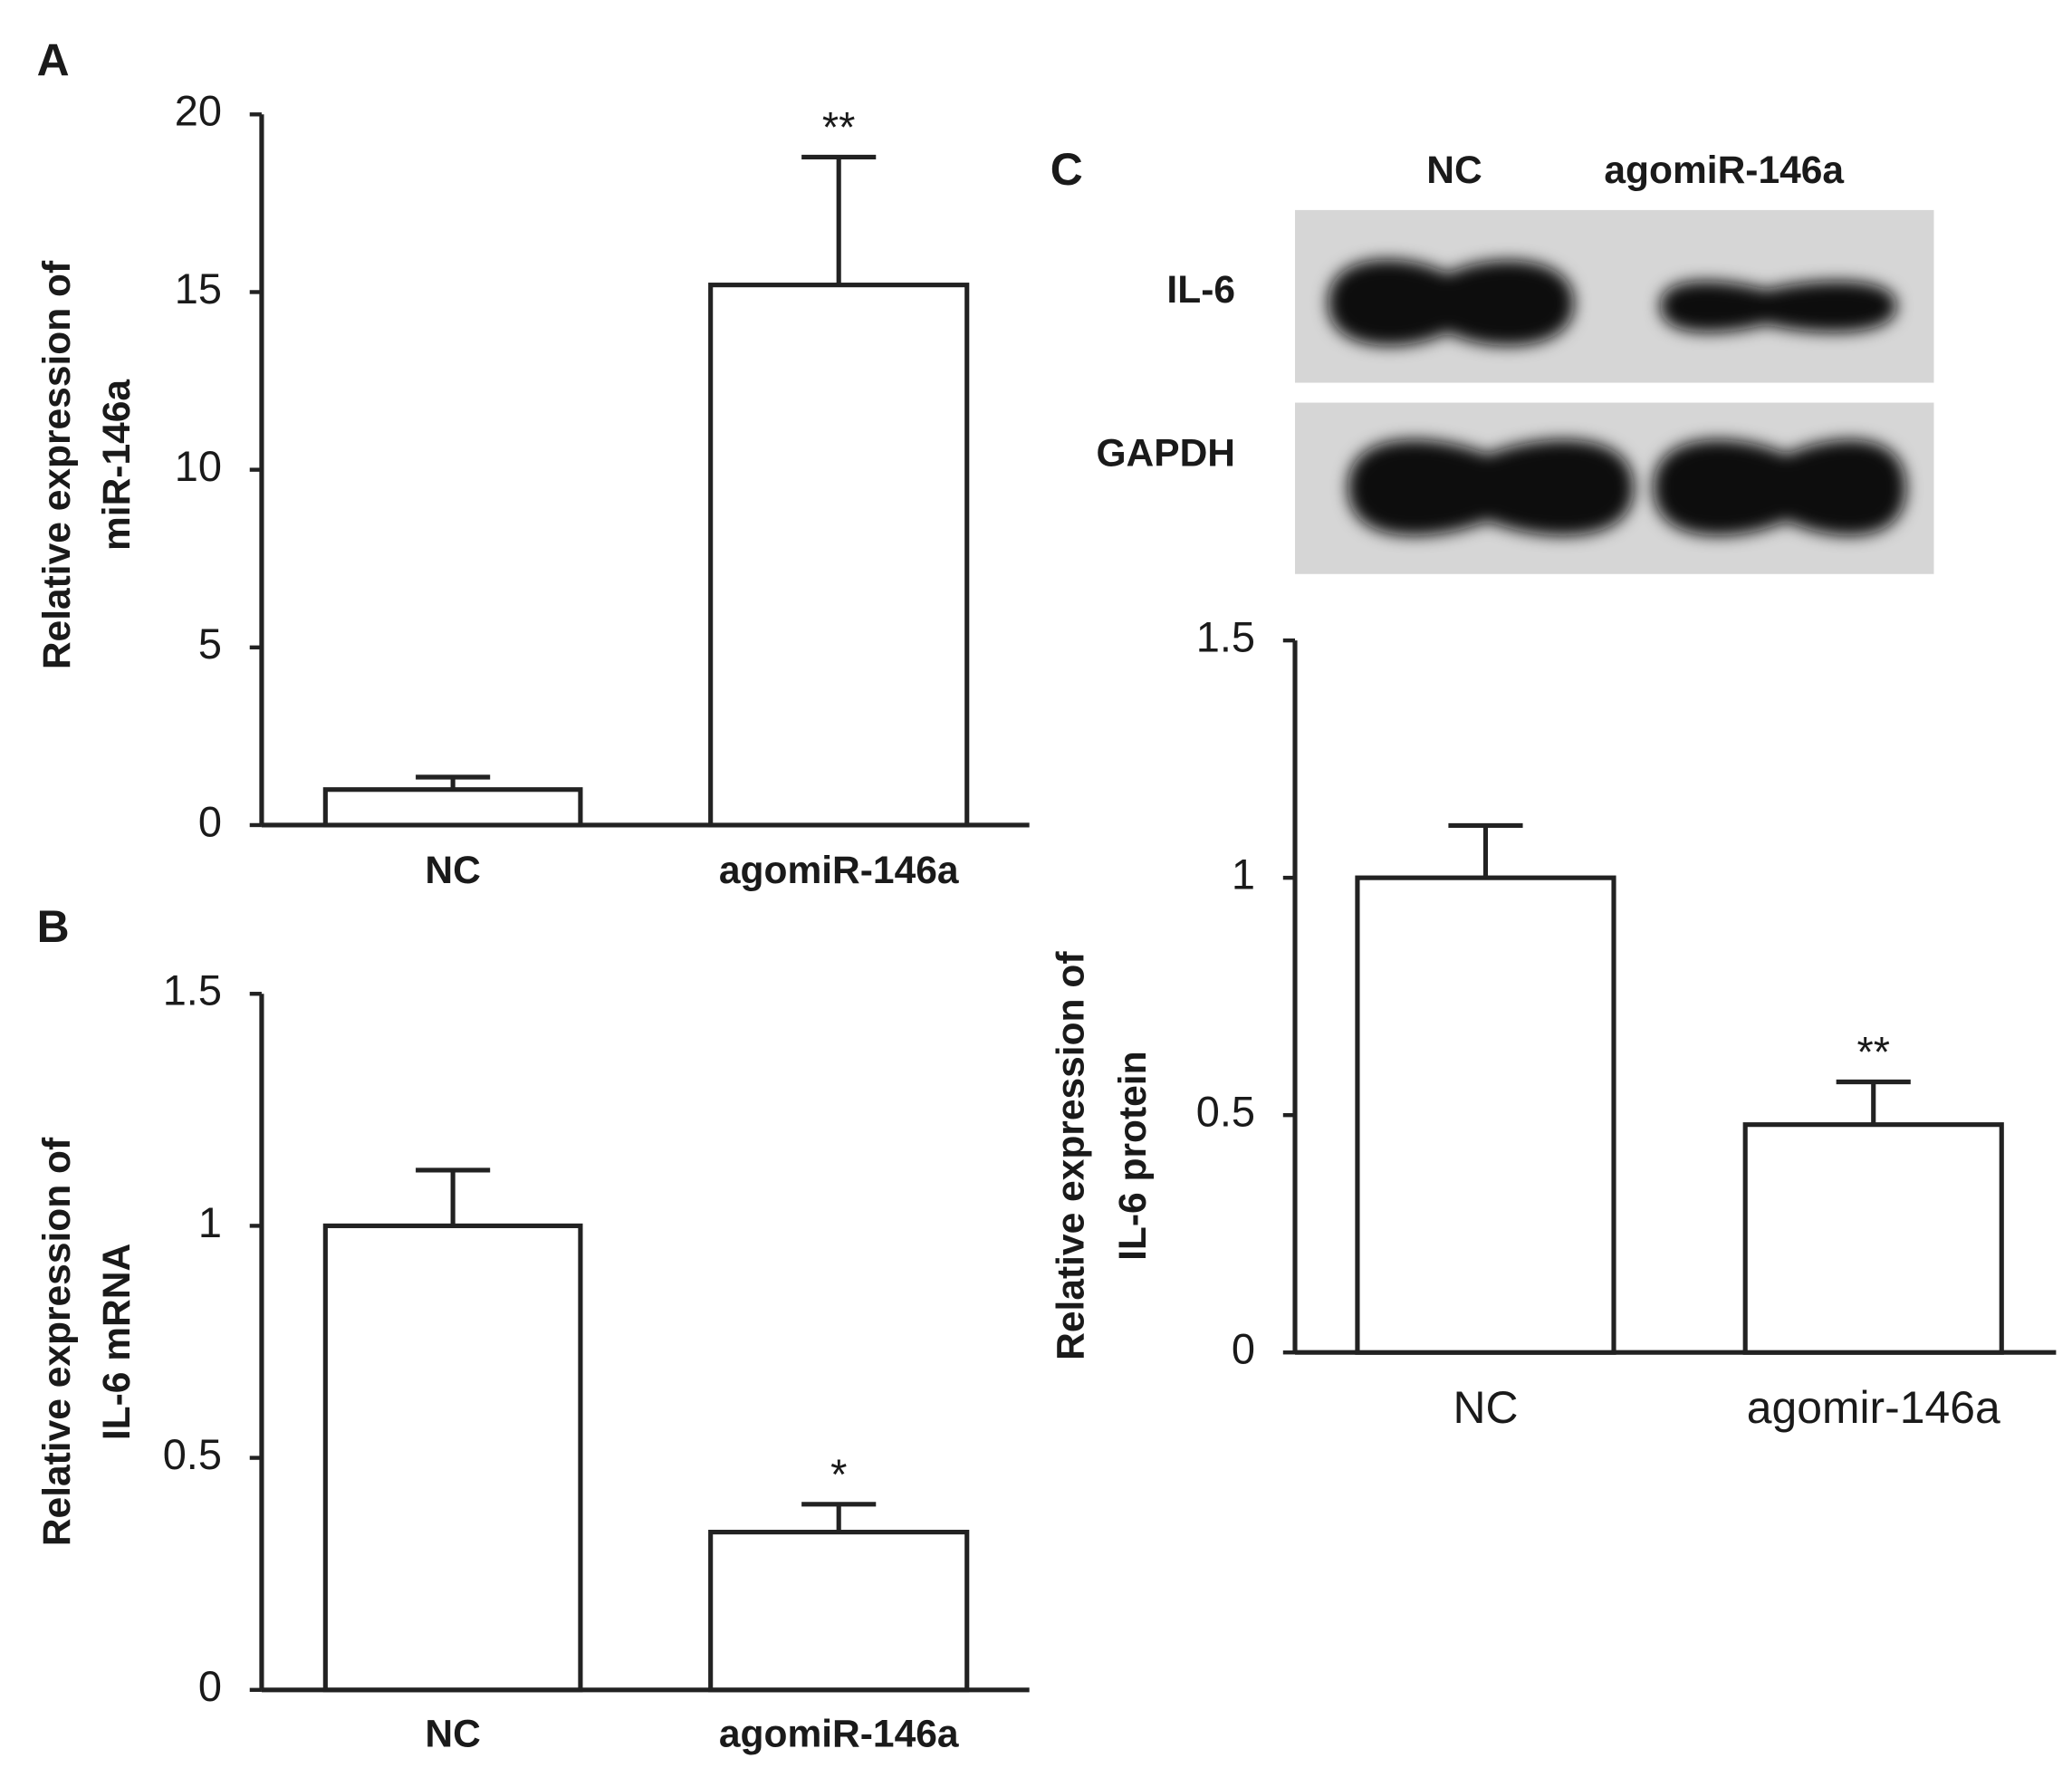 This screenshot has width=2072, height=1787. I want to click on western-blot, so click(1615, 391).